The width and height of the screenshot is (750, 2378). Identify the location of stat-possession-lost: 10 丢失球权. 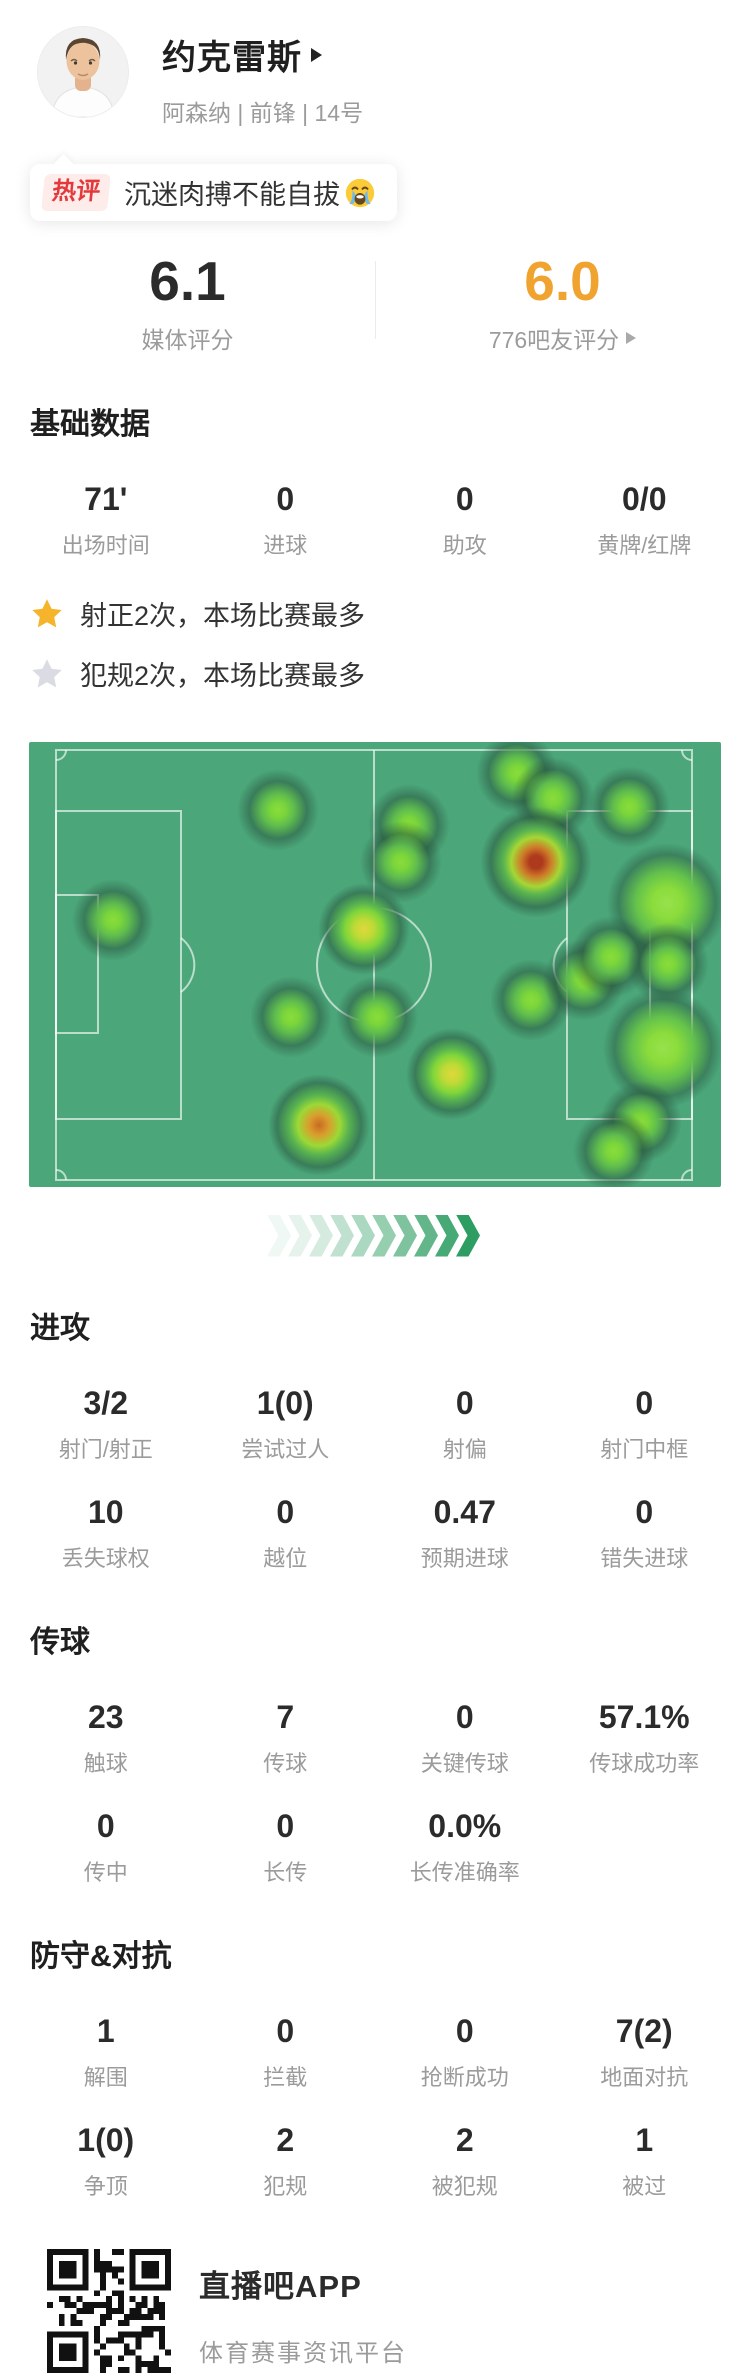
(105, 1532).